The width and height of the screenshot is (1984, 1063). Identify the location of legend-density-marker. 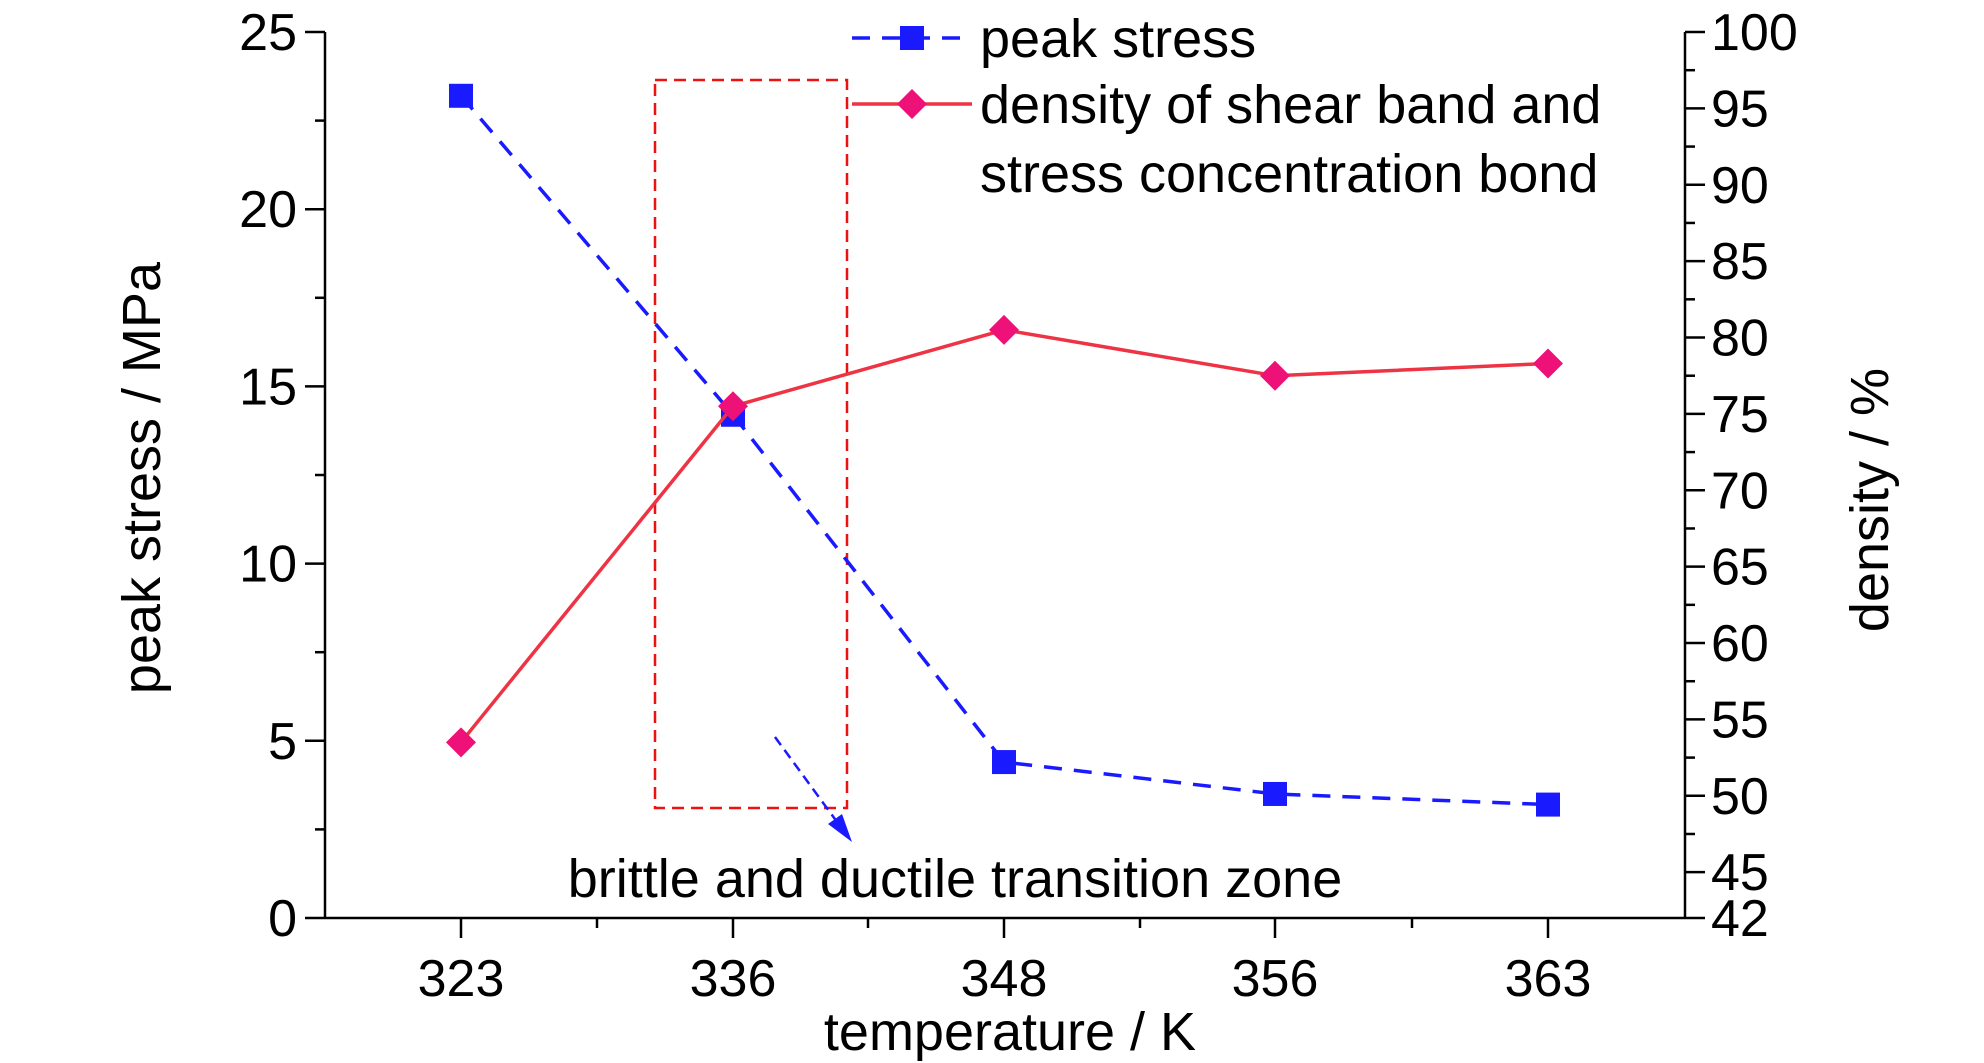
(912, 104).